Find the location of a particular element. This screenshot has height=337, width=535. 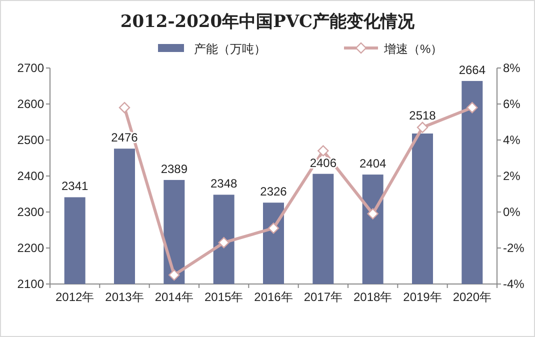

x-tick-label: 2020年 is located at coordinates (472, 297).